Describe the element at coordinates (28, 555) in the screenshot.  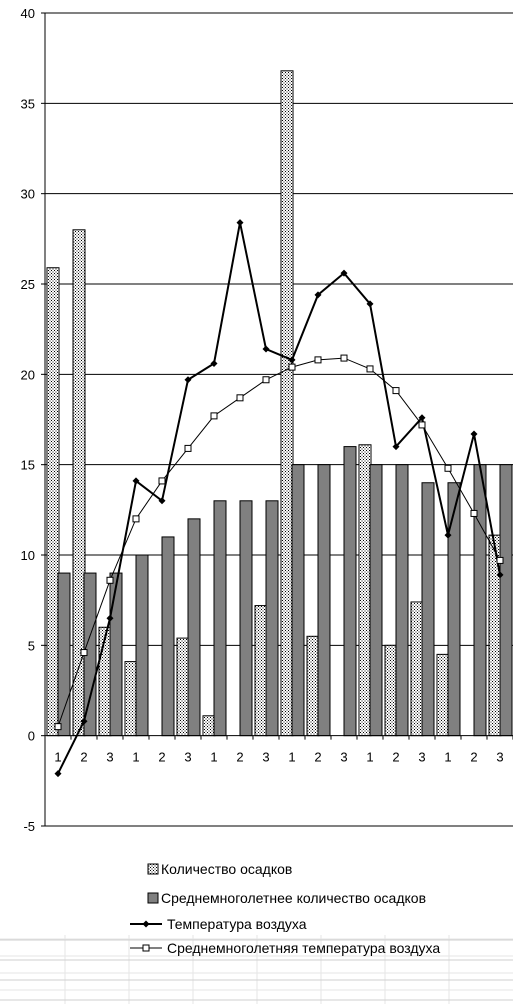
I see `y-tick-label: 10` at that location.